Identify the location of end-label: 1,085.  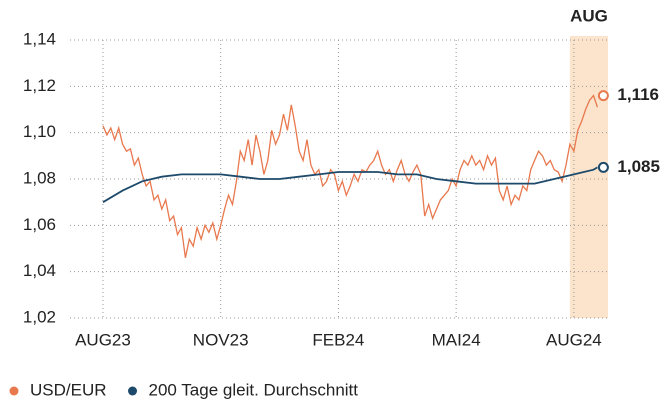
(638, 166).